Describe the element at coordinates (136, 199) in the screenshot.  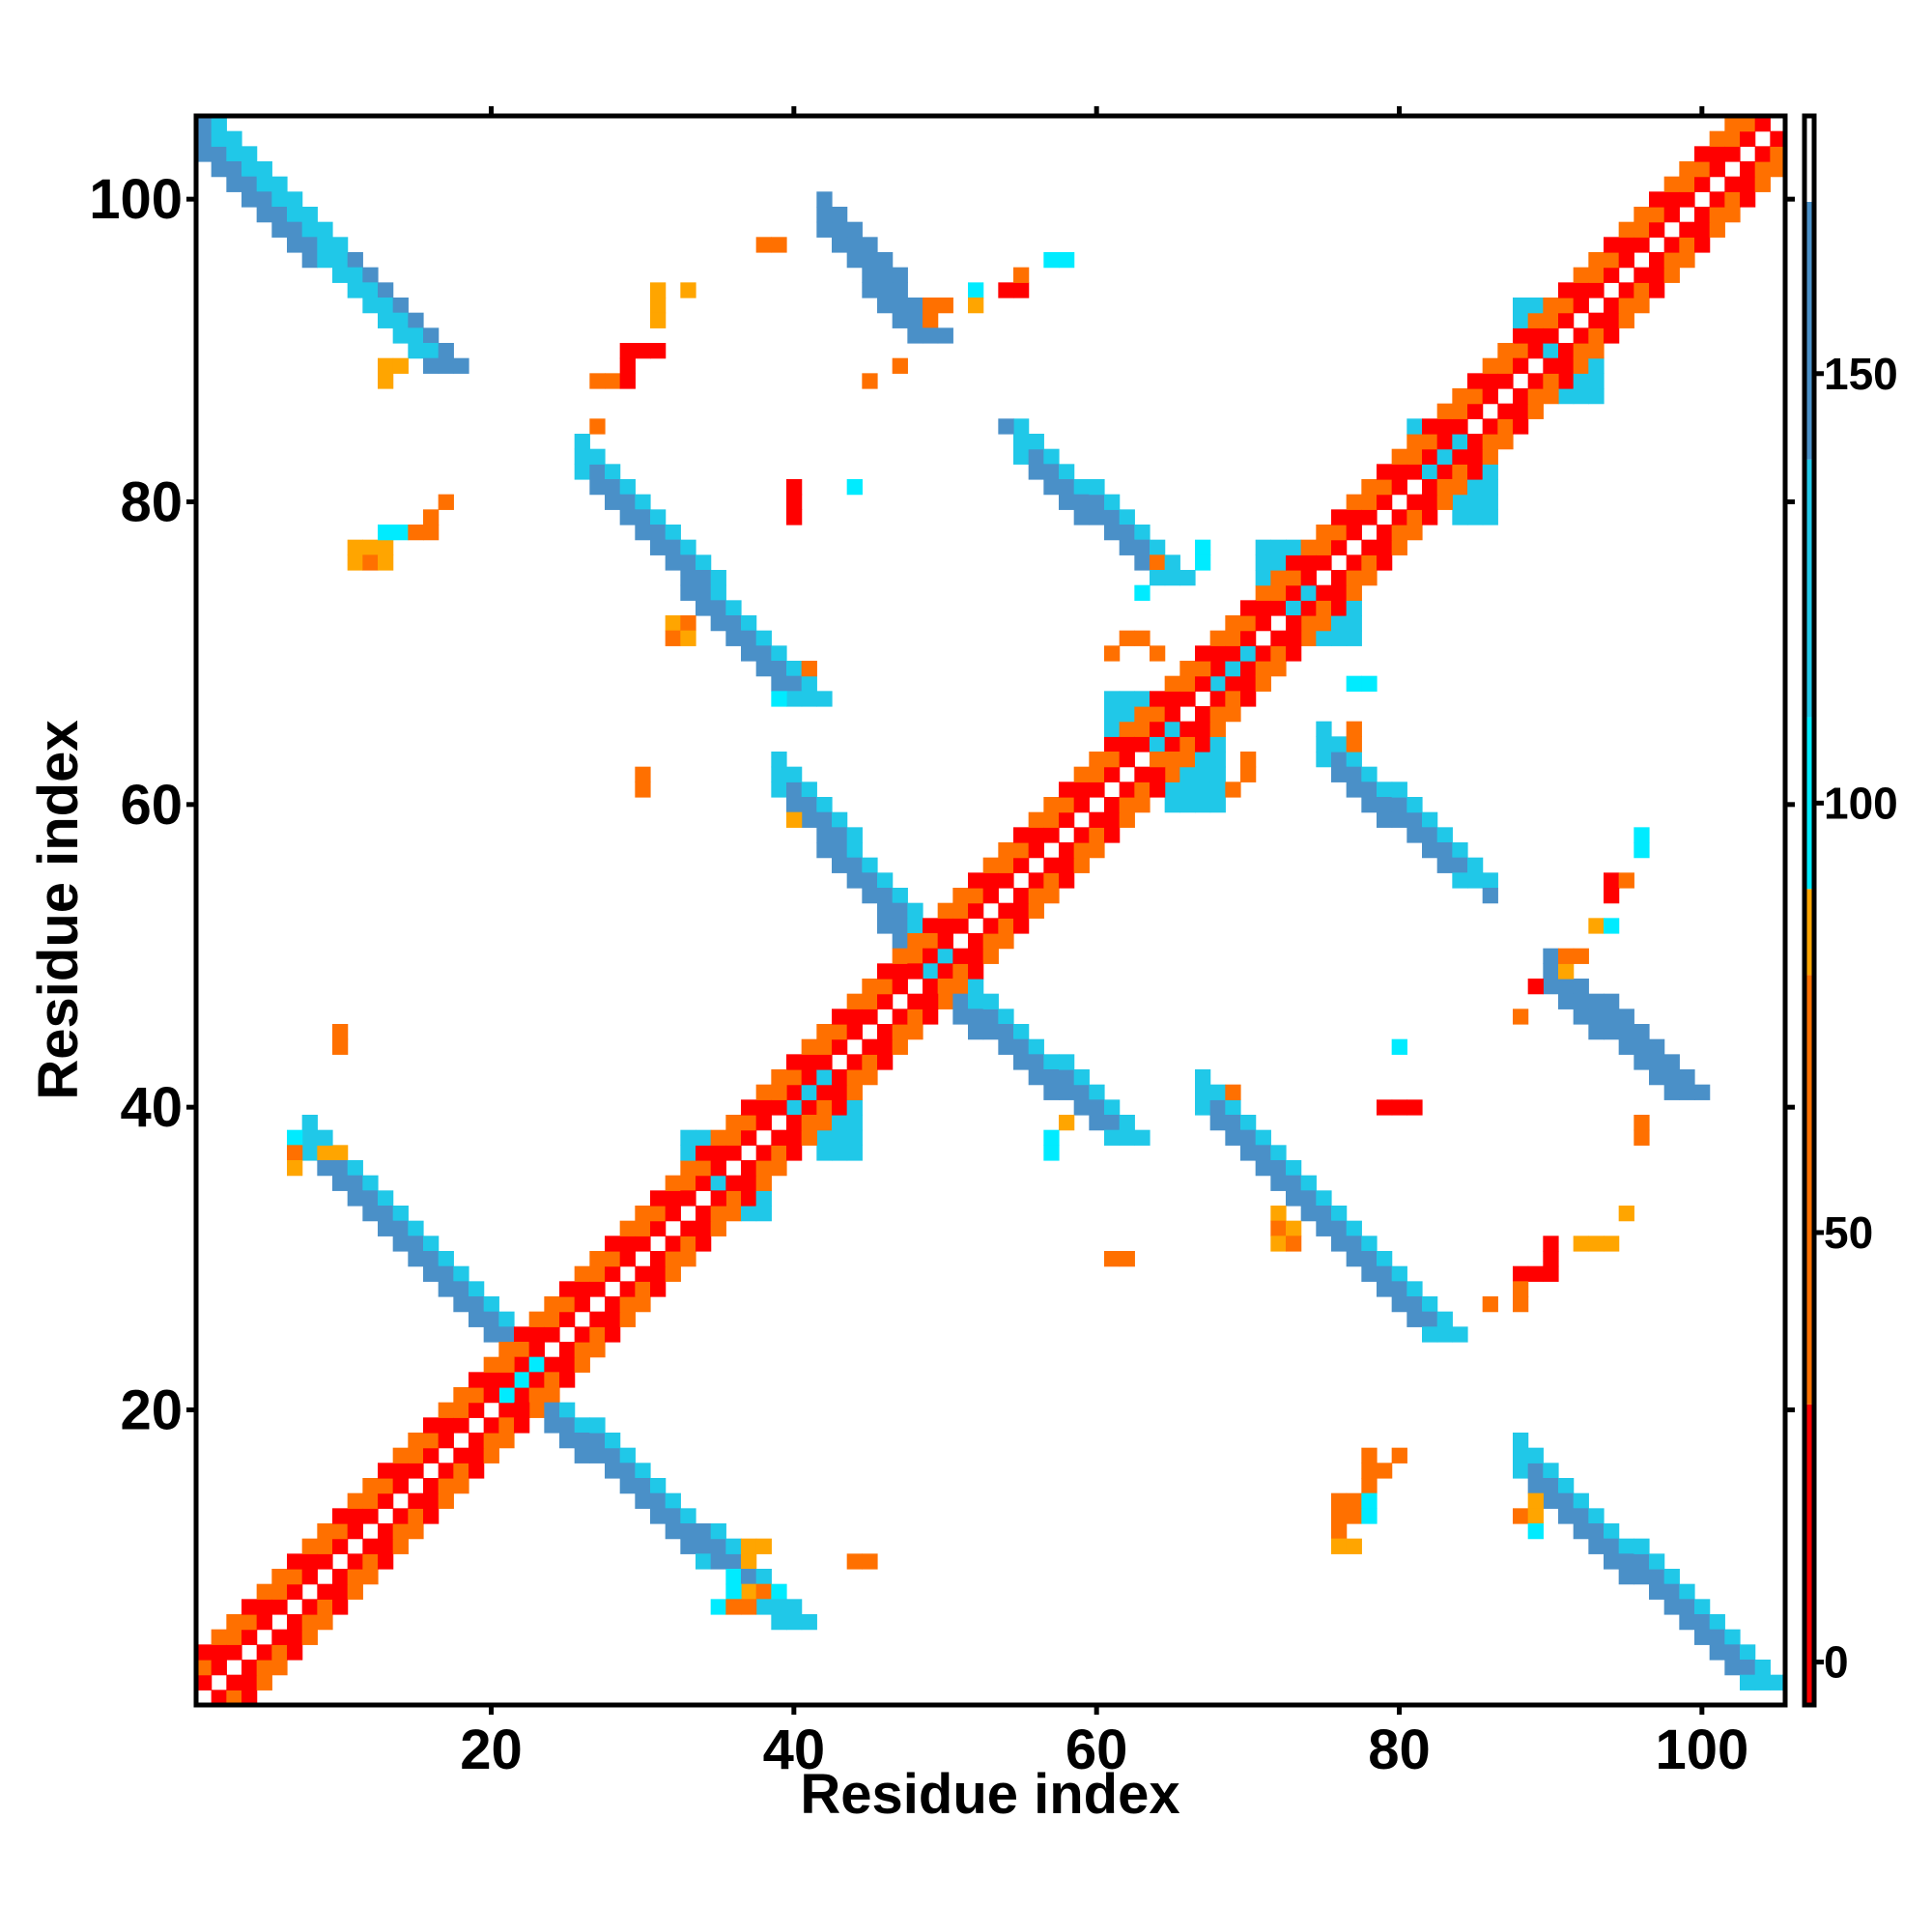
I see `y-tick-label: 100` at that location.